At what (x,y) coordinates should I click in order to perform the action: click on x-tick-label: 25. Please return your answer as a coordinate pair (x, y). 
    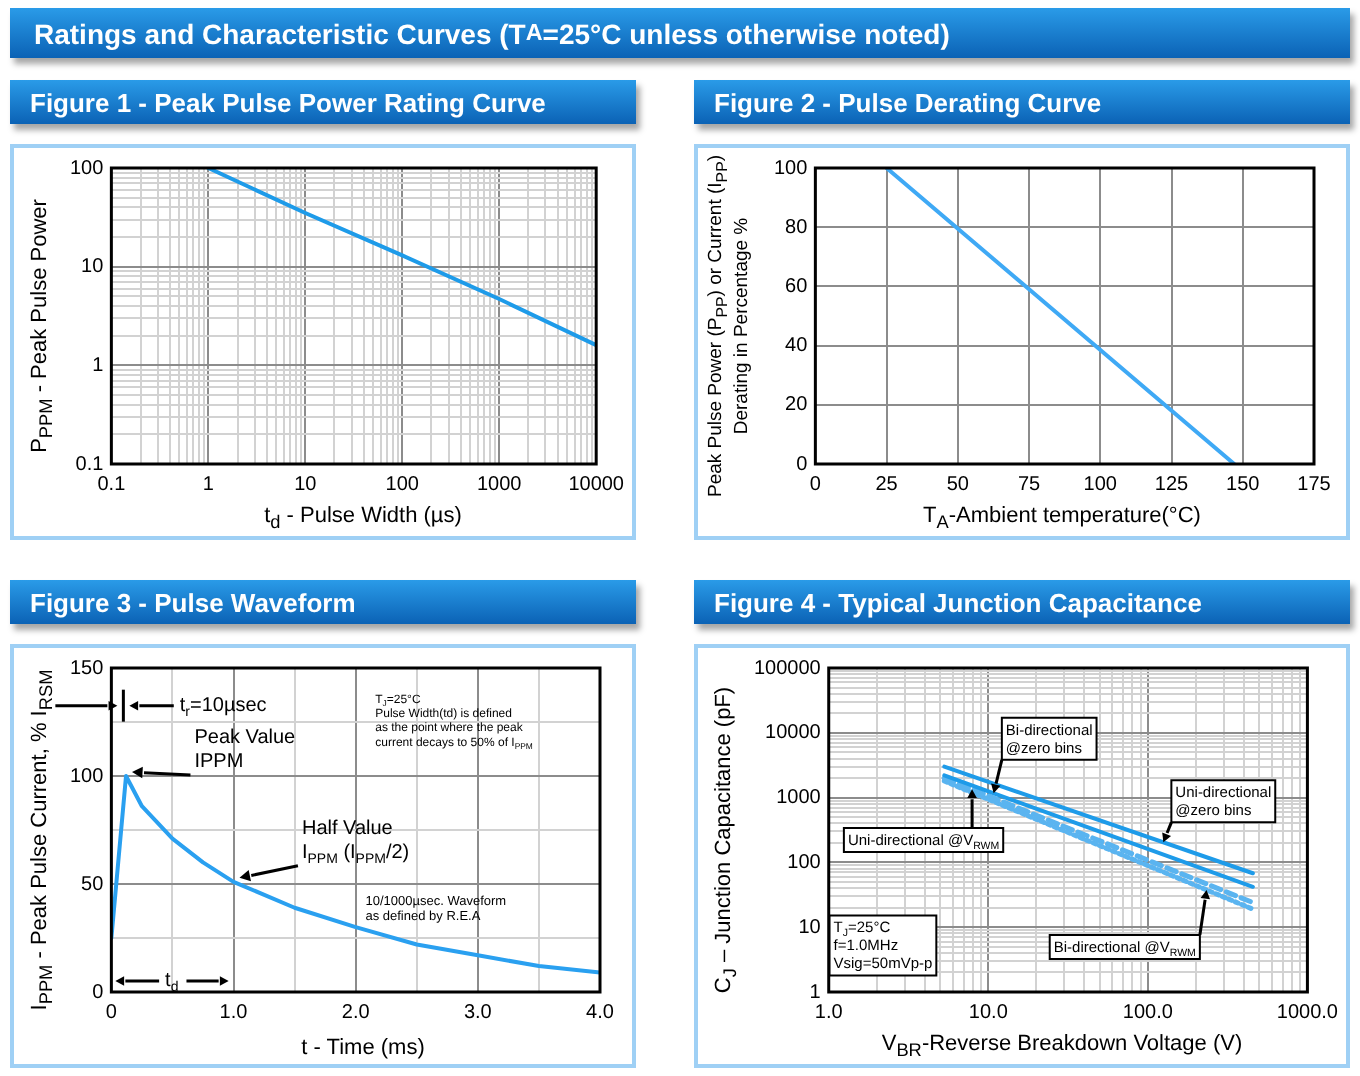
    Looking at the image, I should click on (887, 484).